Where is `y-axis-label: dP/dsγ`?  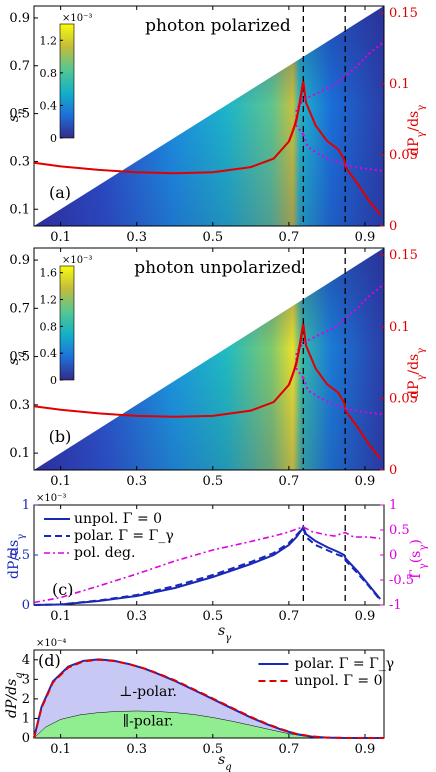
y-axis-label: dP/dsγ is located at coordinates (16, 556).